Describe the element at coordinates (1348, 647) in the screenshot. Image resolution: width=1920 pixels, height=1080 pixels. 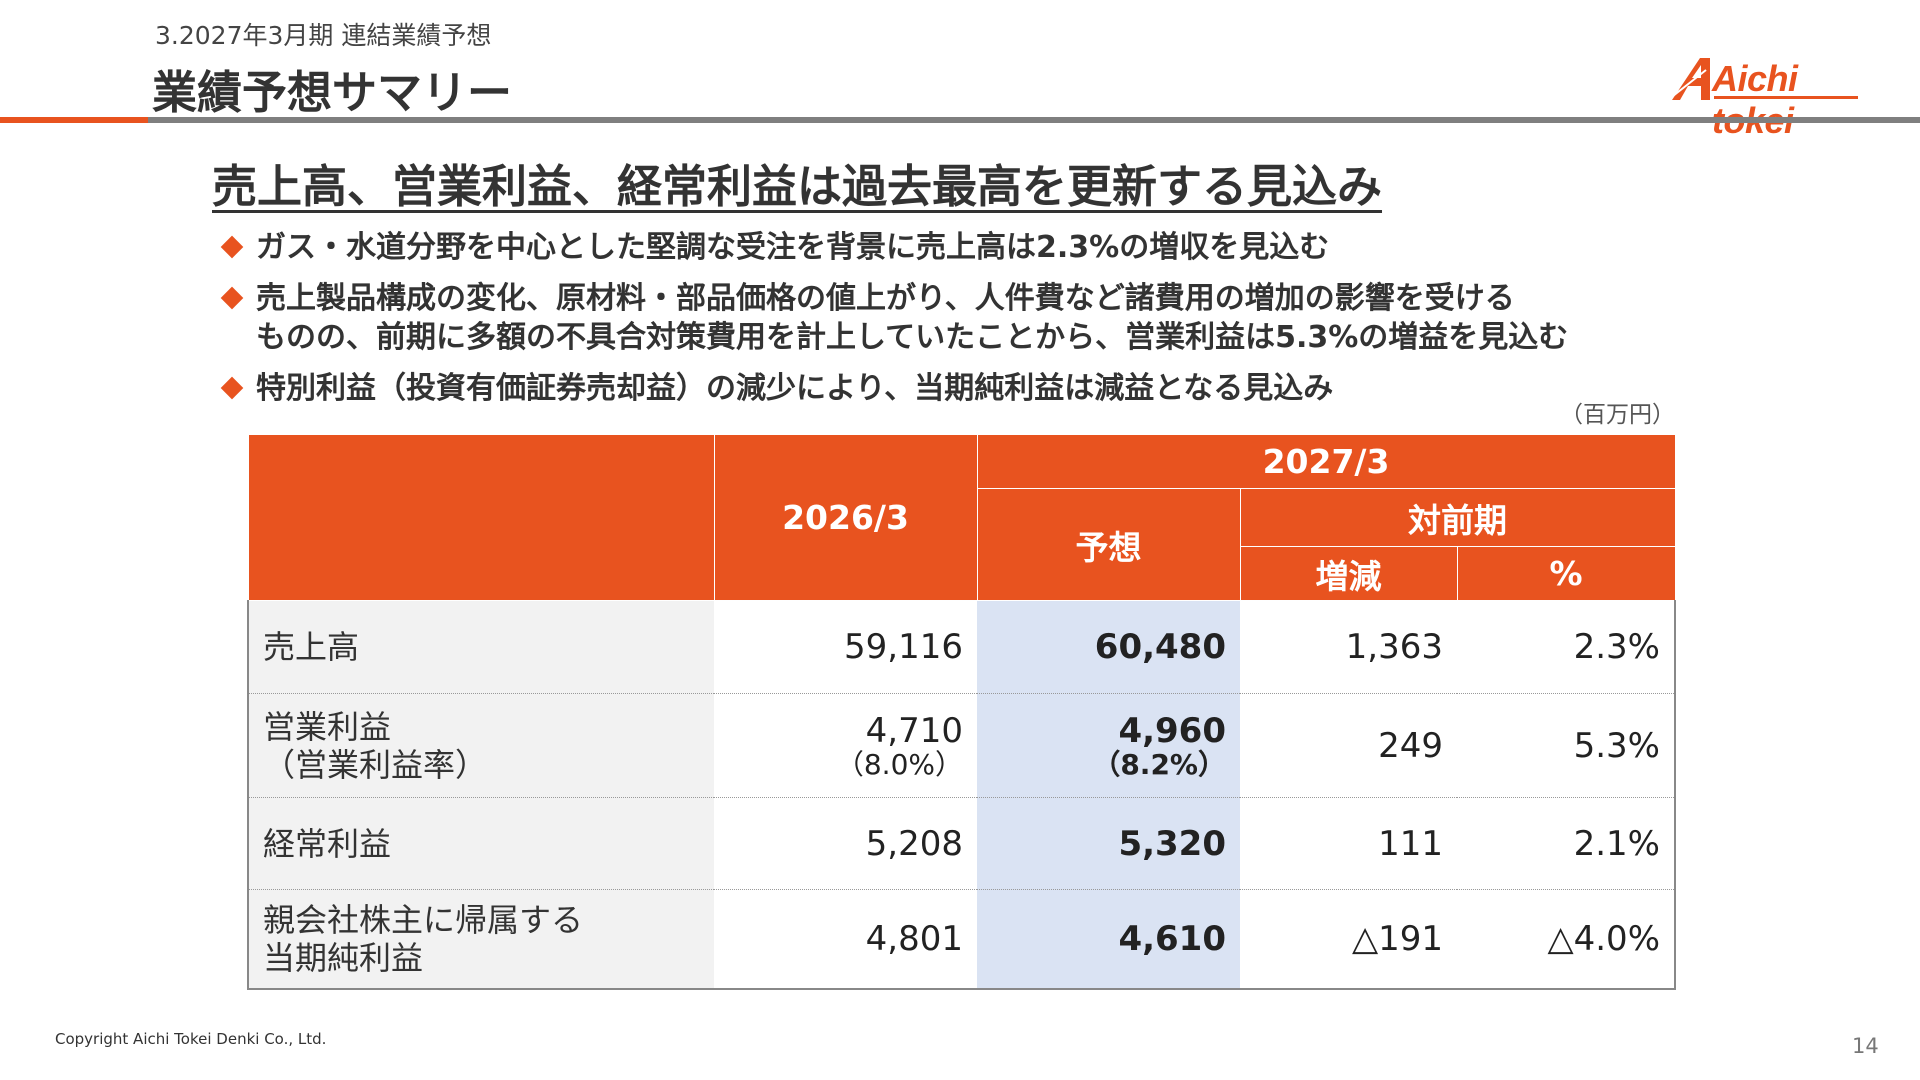
I see `change-value: 1,363` at that location.